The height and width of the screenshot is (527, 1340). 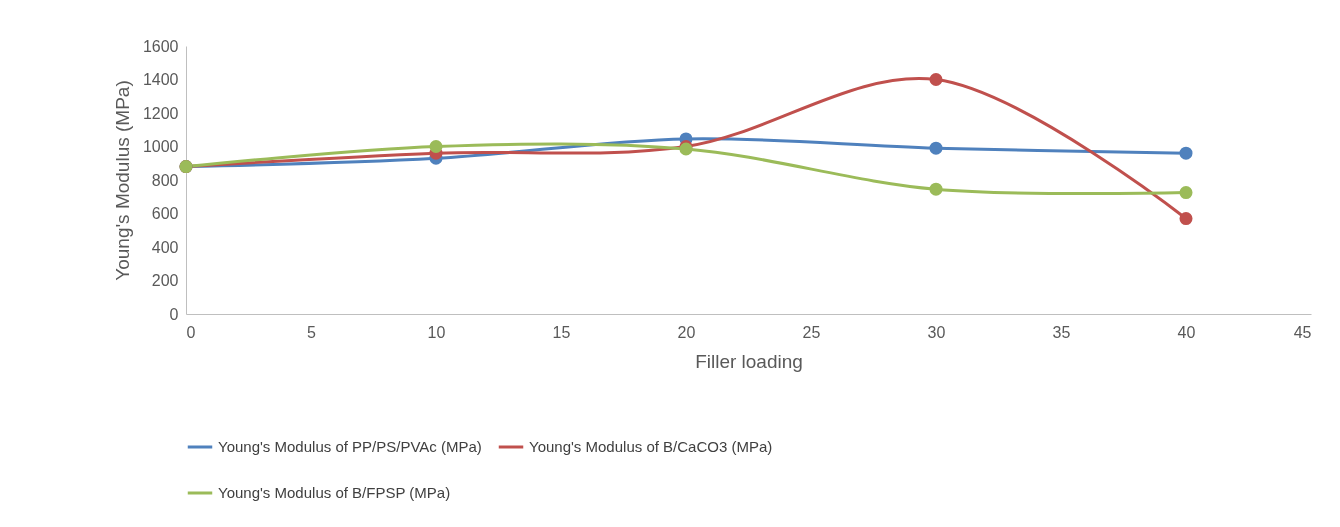 I want to click on y-tick-label: 1200, so click(x=160, y=113).